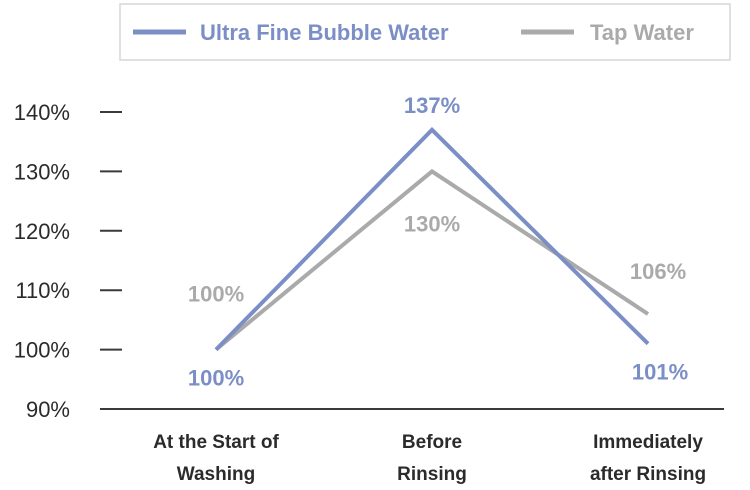 The width and height of the screenshot is (750, 490). I want to click on x-tick-label: Immediately, so click(648, 442).